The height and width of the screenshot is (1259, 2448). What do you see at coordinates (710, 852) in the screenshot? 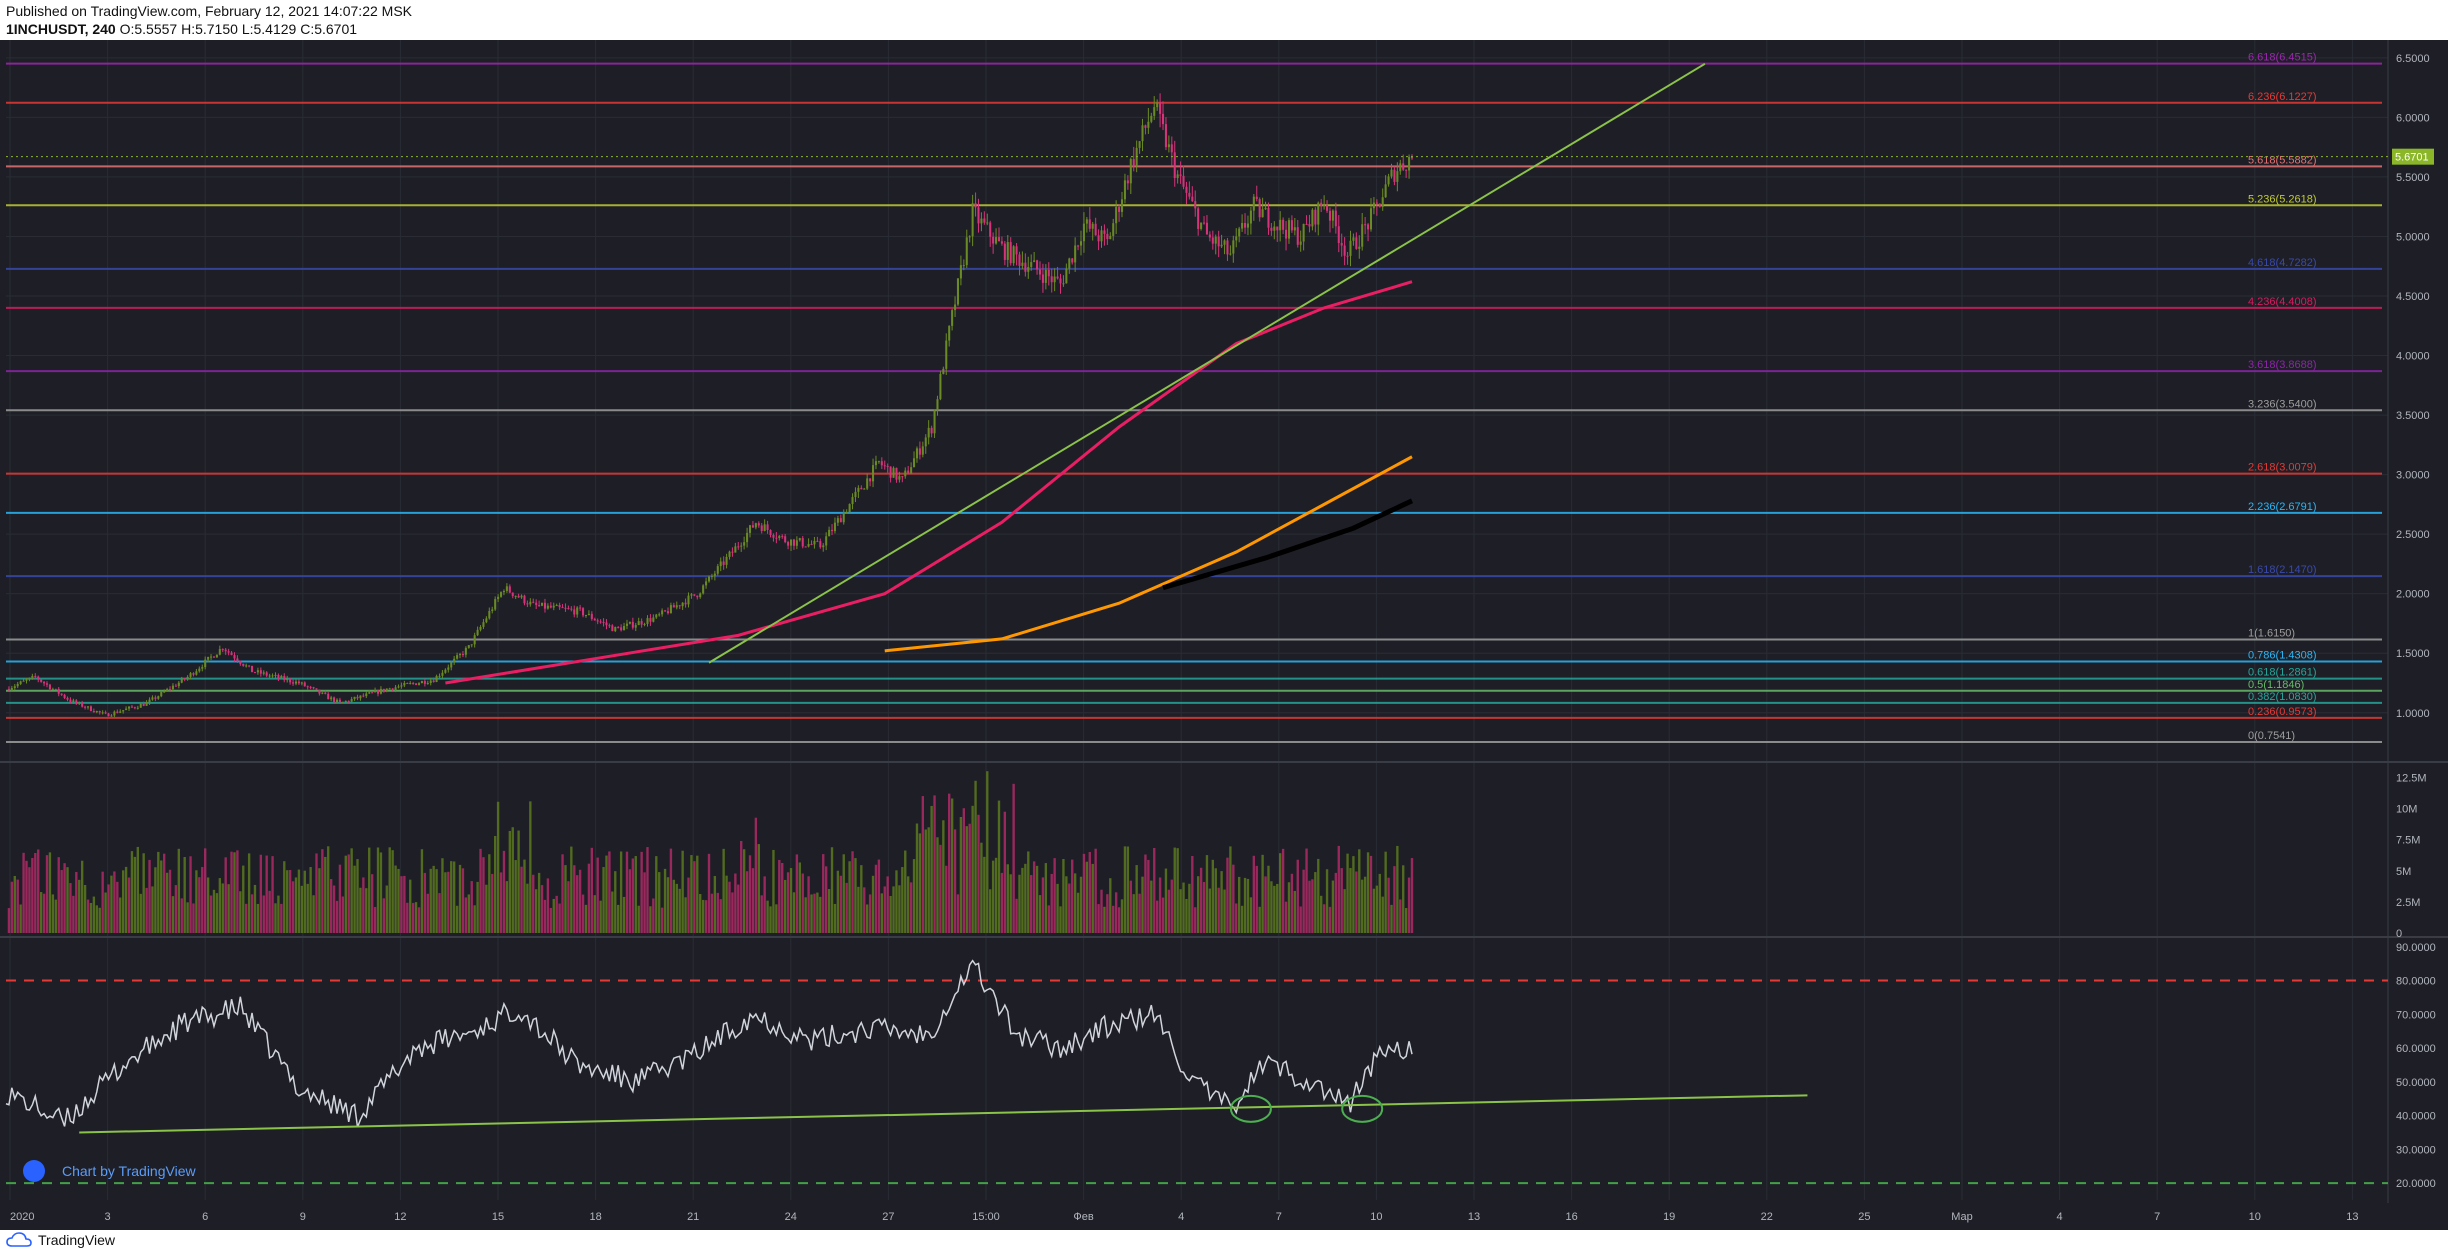
I see `volume-bars` at bounding box center [710, 852].